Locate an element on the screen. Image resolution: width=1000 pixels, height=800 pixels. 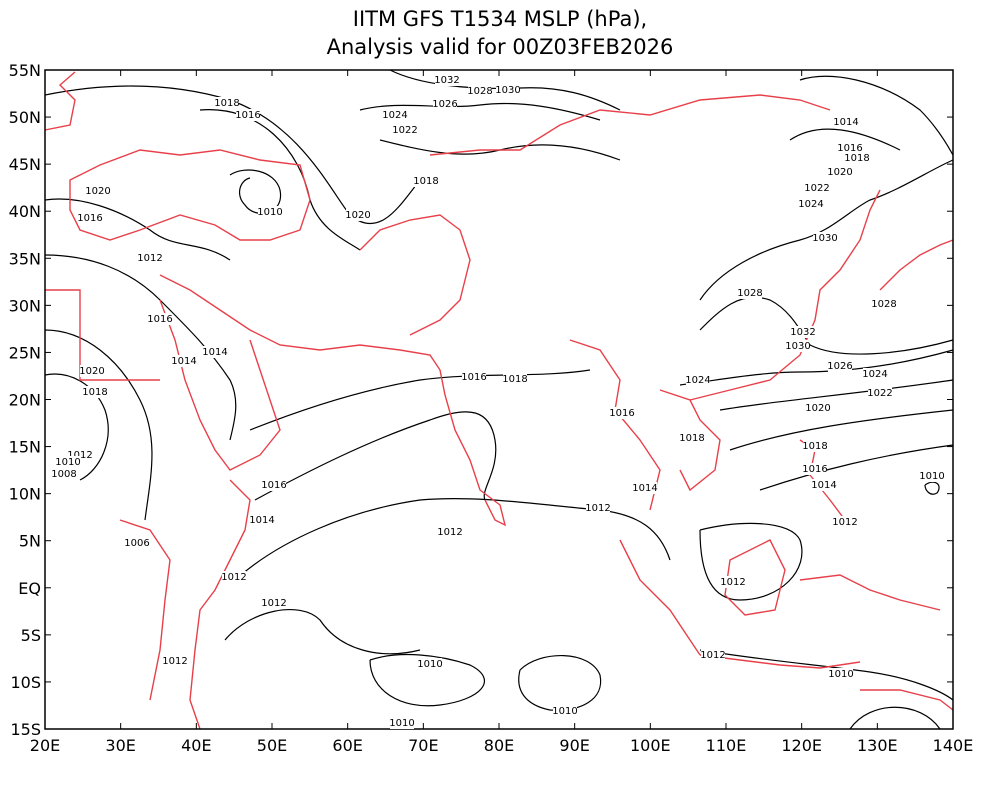
lat-label: 15N is located at coordinates (25, 447).